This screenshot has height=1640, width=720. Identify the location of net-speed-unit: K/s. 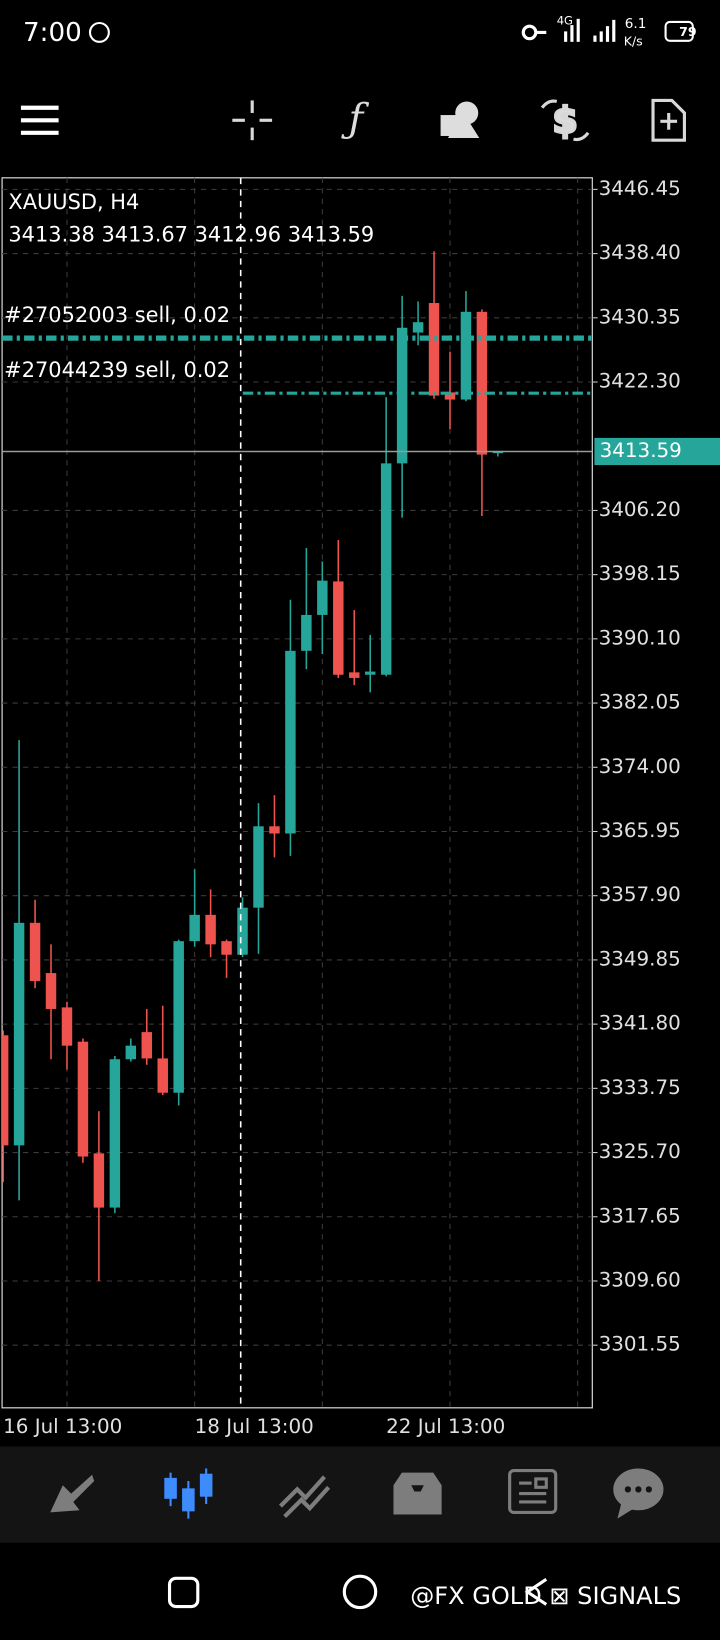
(633, 40).